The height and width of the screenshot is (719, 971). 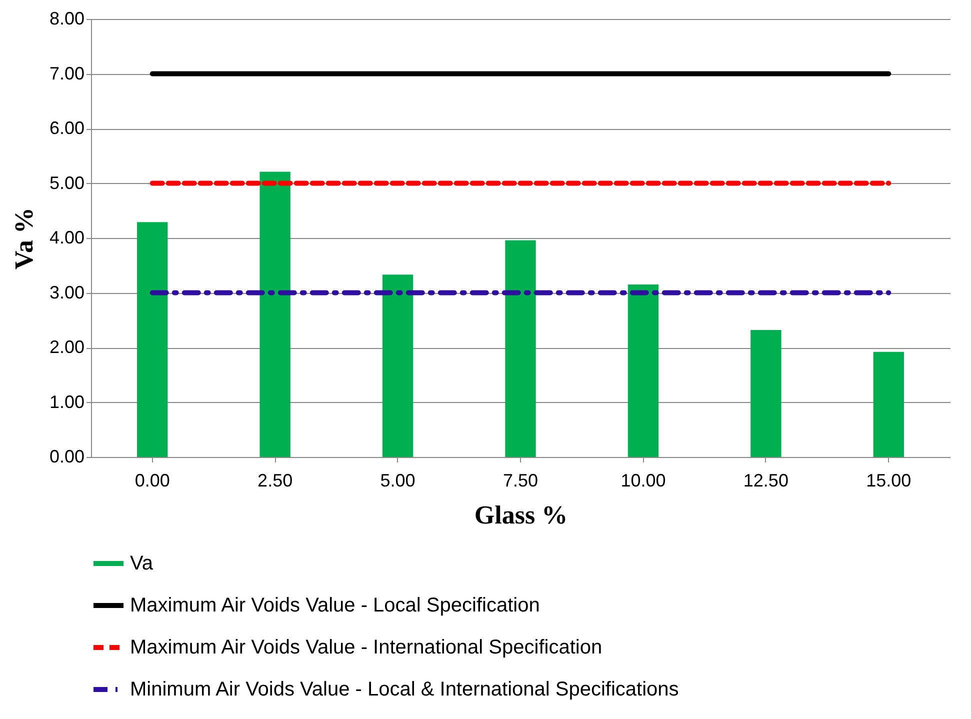 I want to click on x-tick-label: 10.00, so click(x=643, y=480).